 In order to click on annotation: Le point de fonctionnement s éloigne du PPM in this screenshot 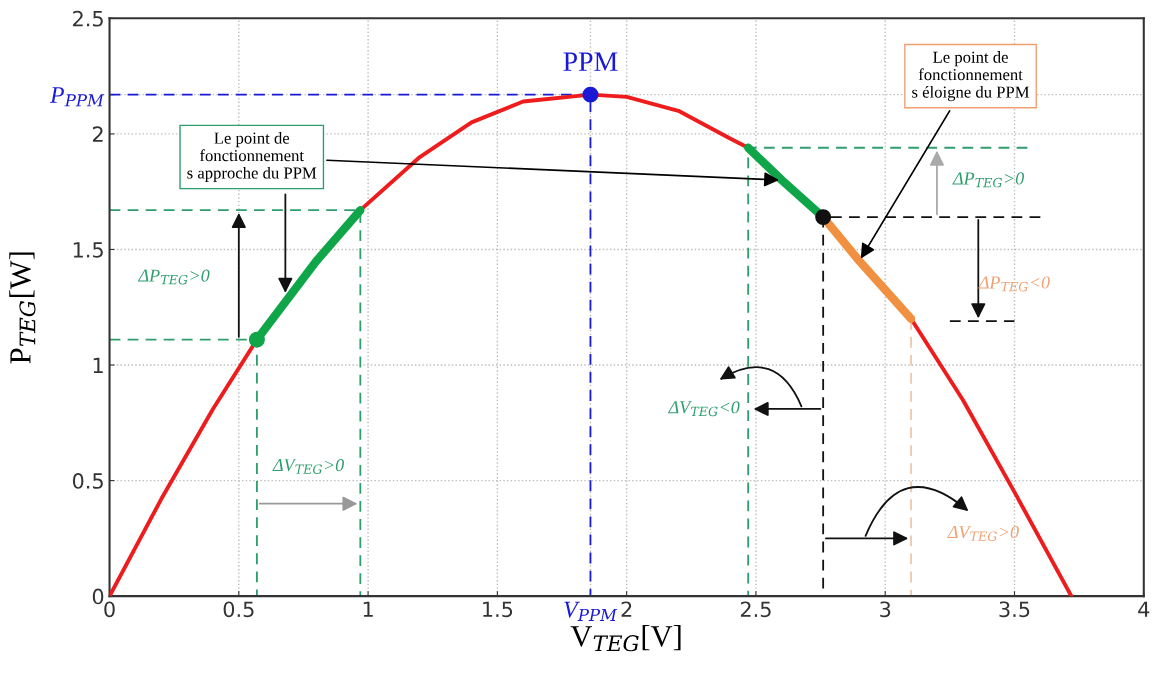, I will do `click(971, 76)`.